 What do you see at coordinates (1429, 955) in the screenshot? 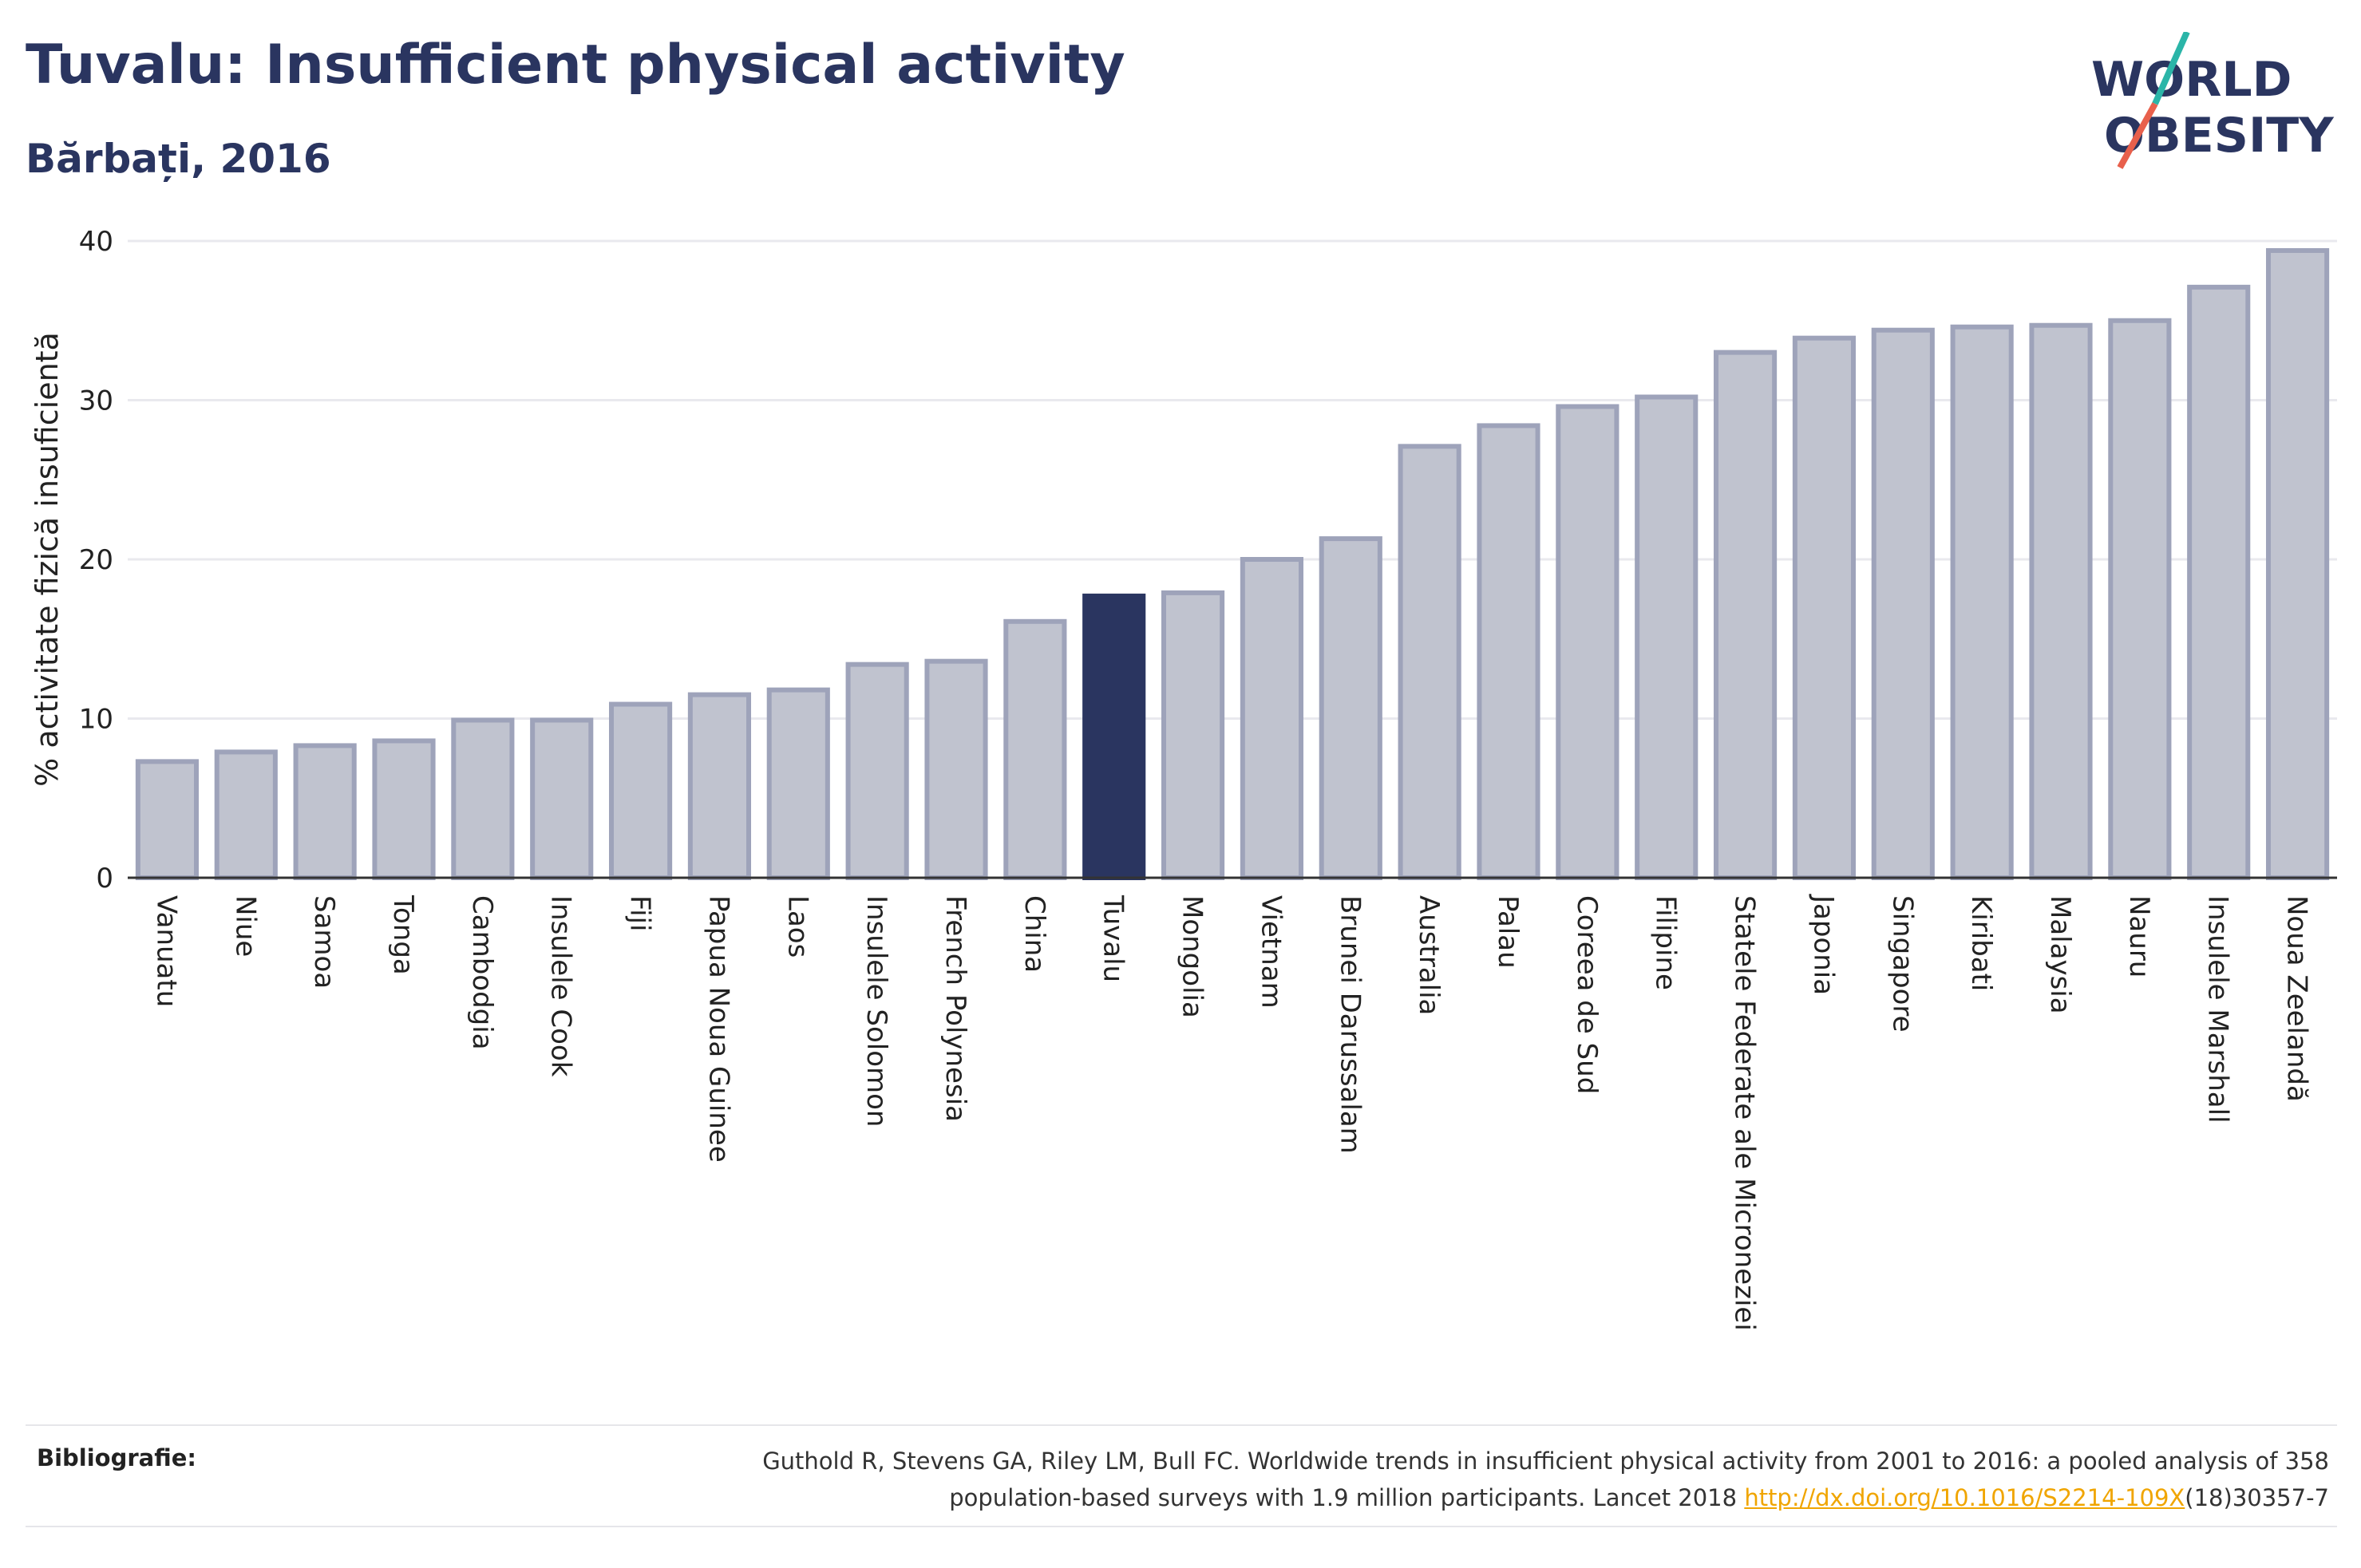
I see `x-tick-label: Australia` at bounding box center [1429, 955].